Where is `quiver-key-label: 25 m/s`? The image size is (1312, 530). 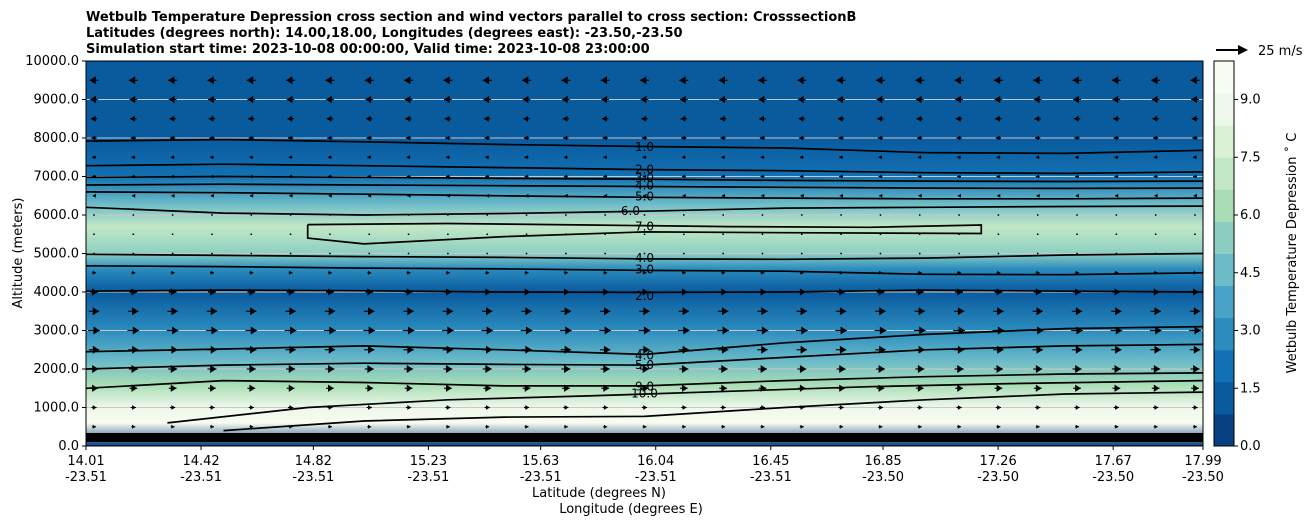 quiver-key-label: 25 m/s is located at coordinates (1280, 51).